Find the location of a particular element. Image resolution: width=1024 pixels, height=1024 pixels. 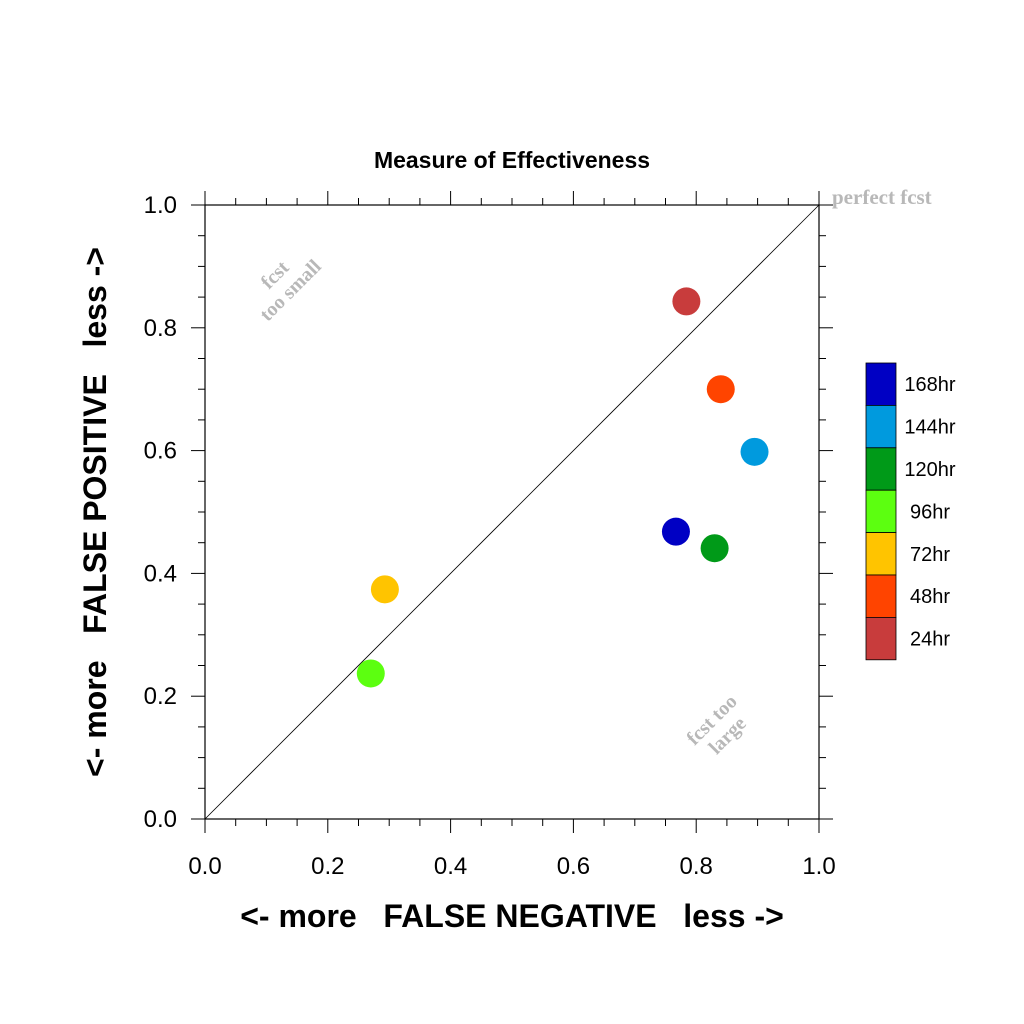

x-tick-label: 0.4 is located at coordinates (450, 866).